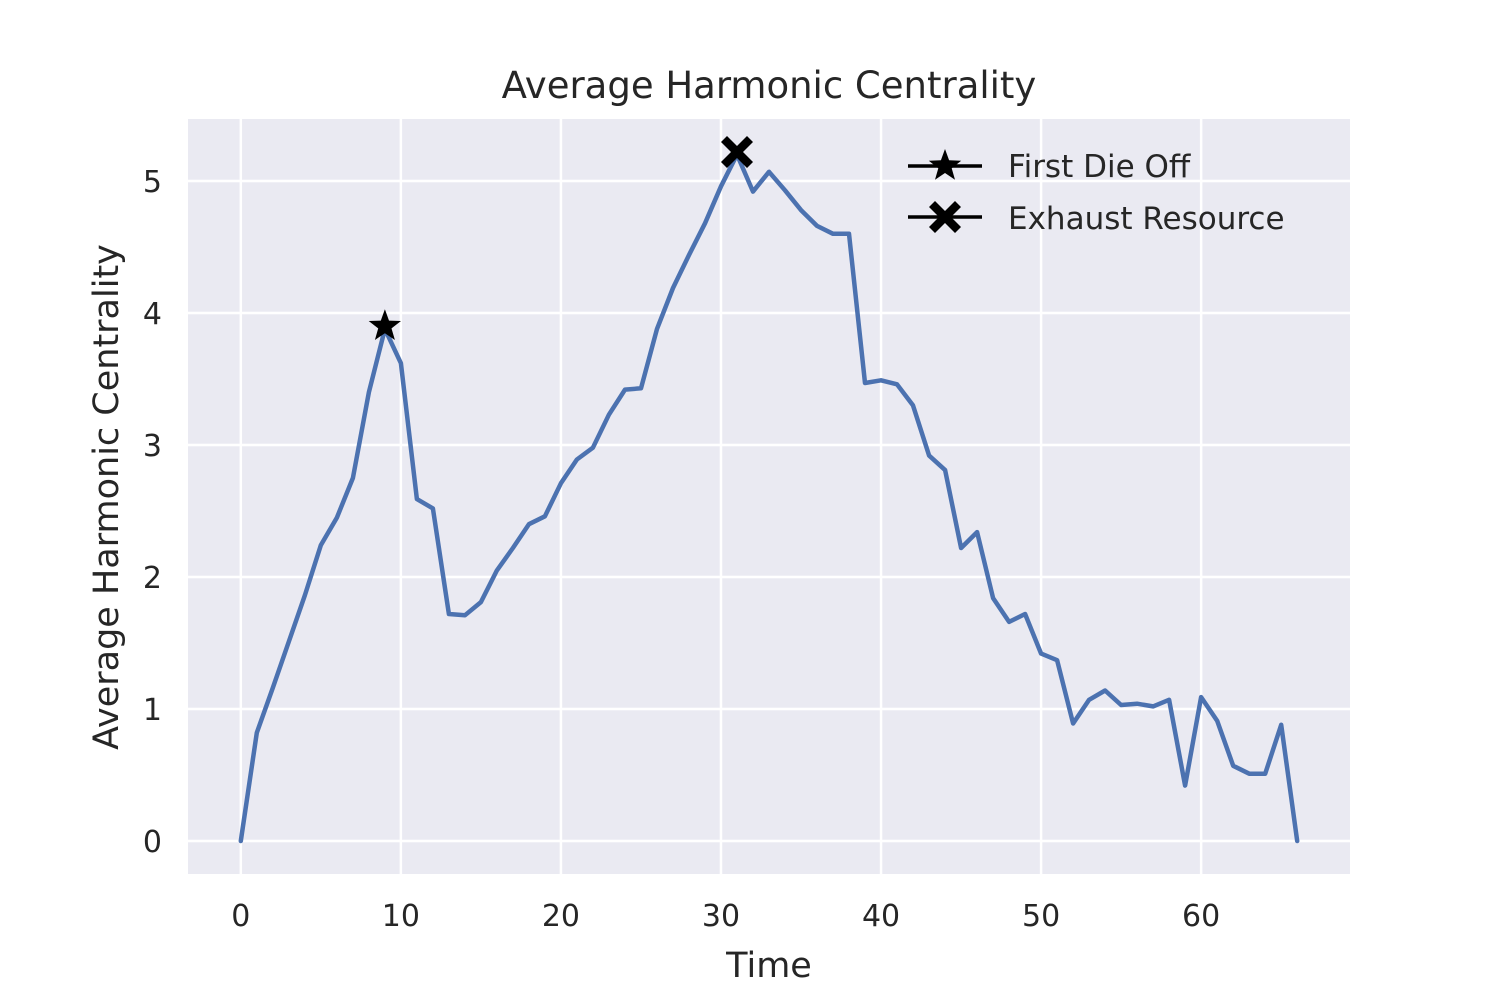  What do you see at coordinates (721, 916) in the screenshot?
I see `x-tick-label: 30` at bounding box center [721, 916].